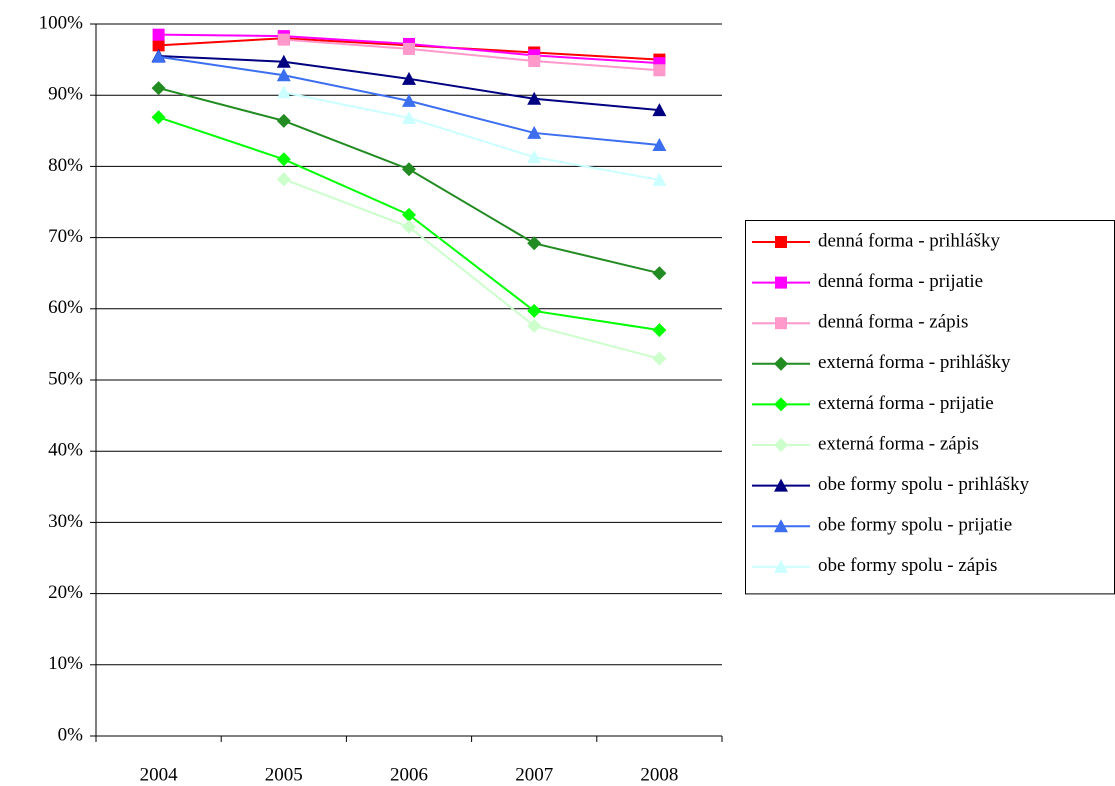  Describe the element at coordinates (659, 774) in the screenshot. I see `x-tick-label: 2008` at that location.